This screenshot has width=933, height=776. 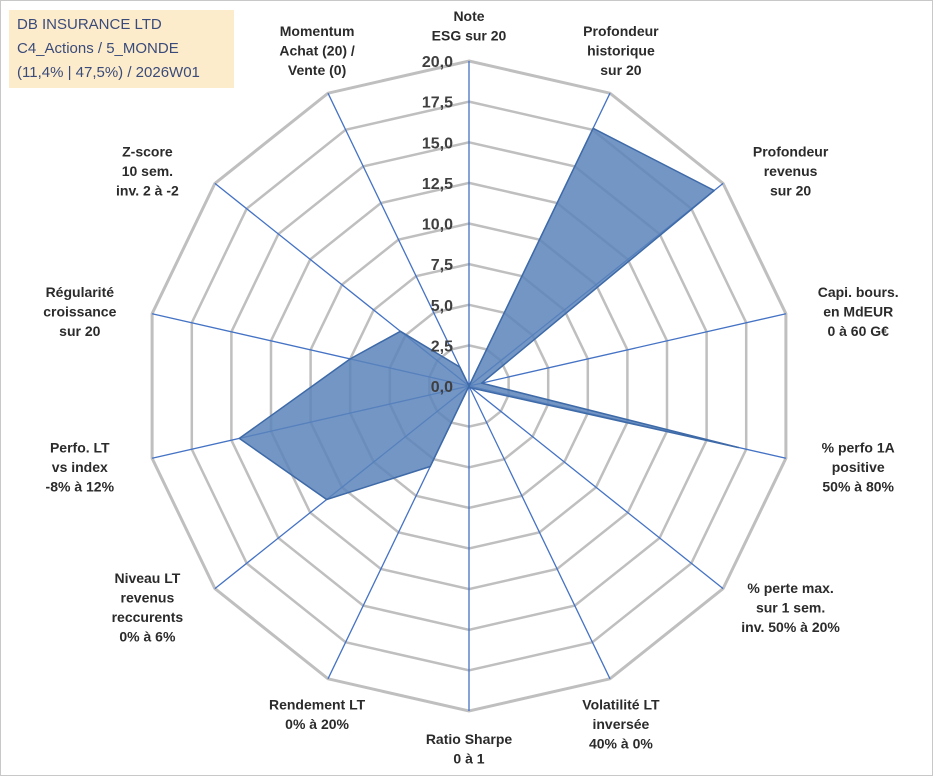 I want to click on axis-label-line: Niveau LT, so click(x=147, y=578).